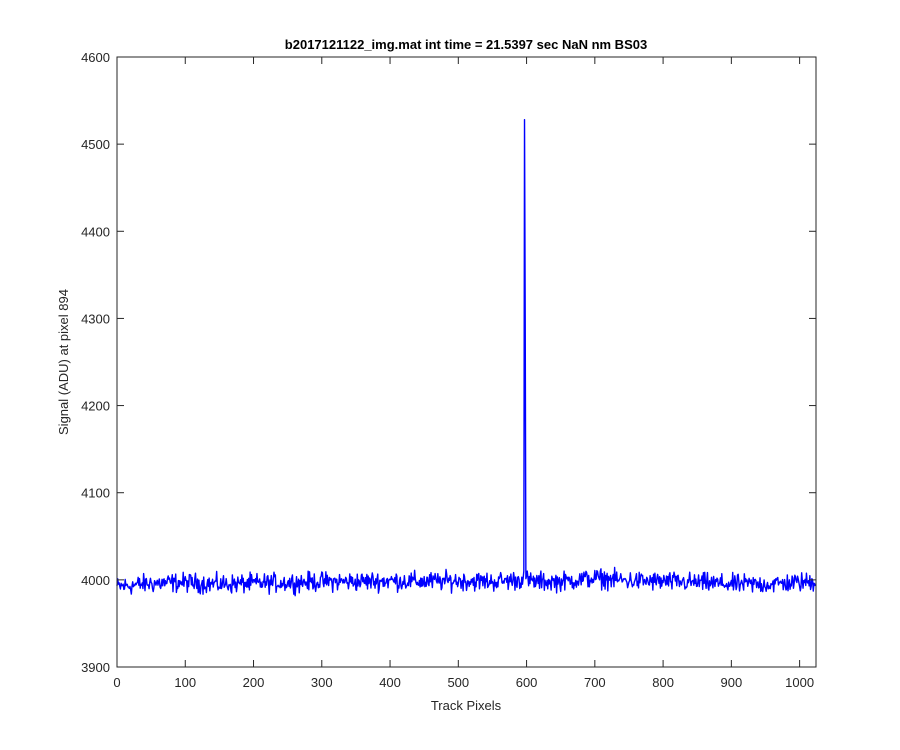  Describe the element at coordinates (95, 57) in the screenshot. I see `y-tick-label: 4600` at that location.